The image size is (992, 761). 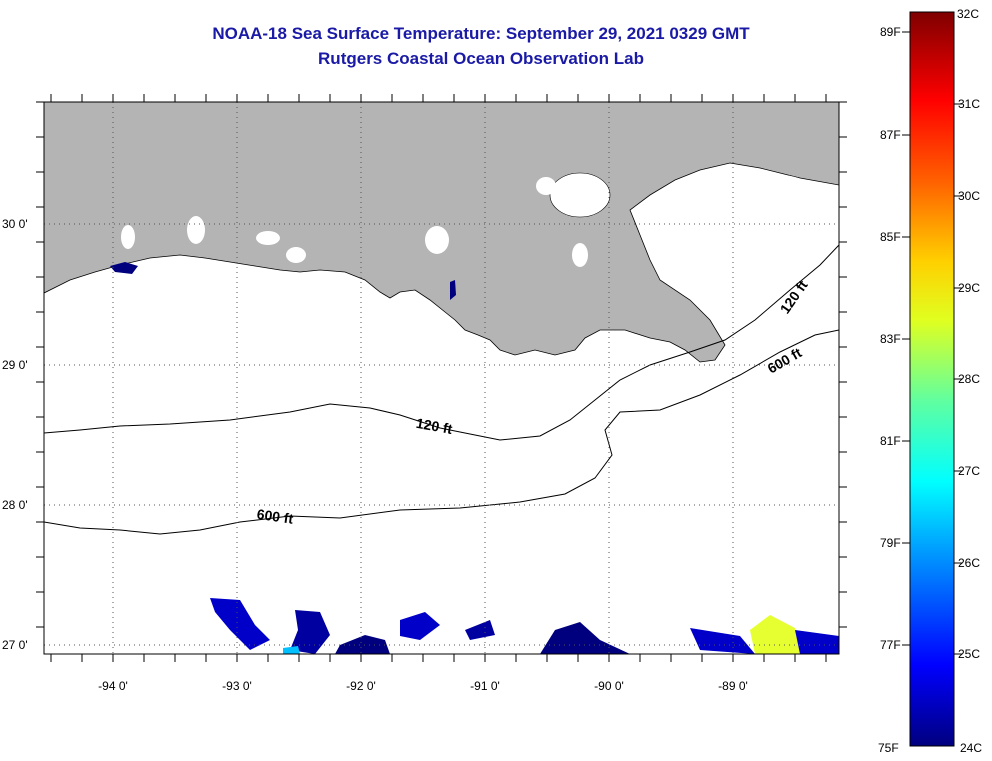 What do you see at coordinates (15, 365) in the screenshot?
I see `lat-label: 29 0'` at bounding box center [15, 365].